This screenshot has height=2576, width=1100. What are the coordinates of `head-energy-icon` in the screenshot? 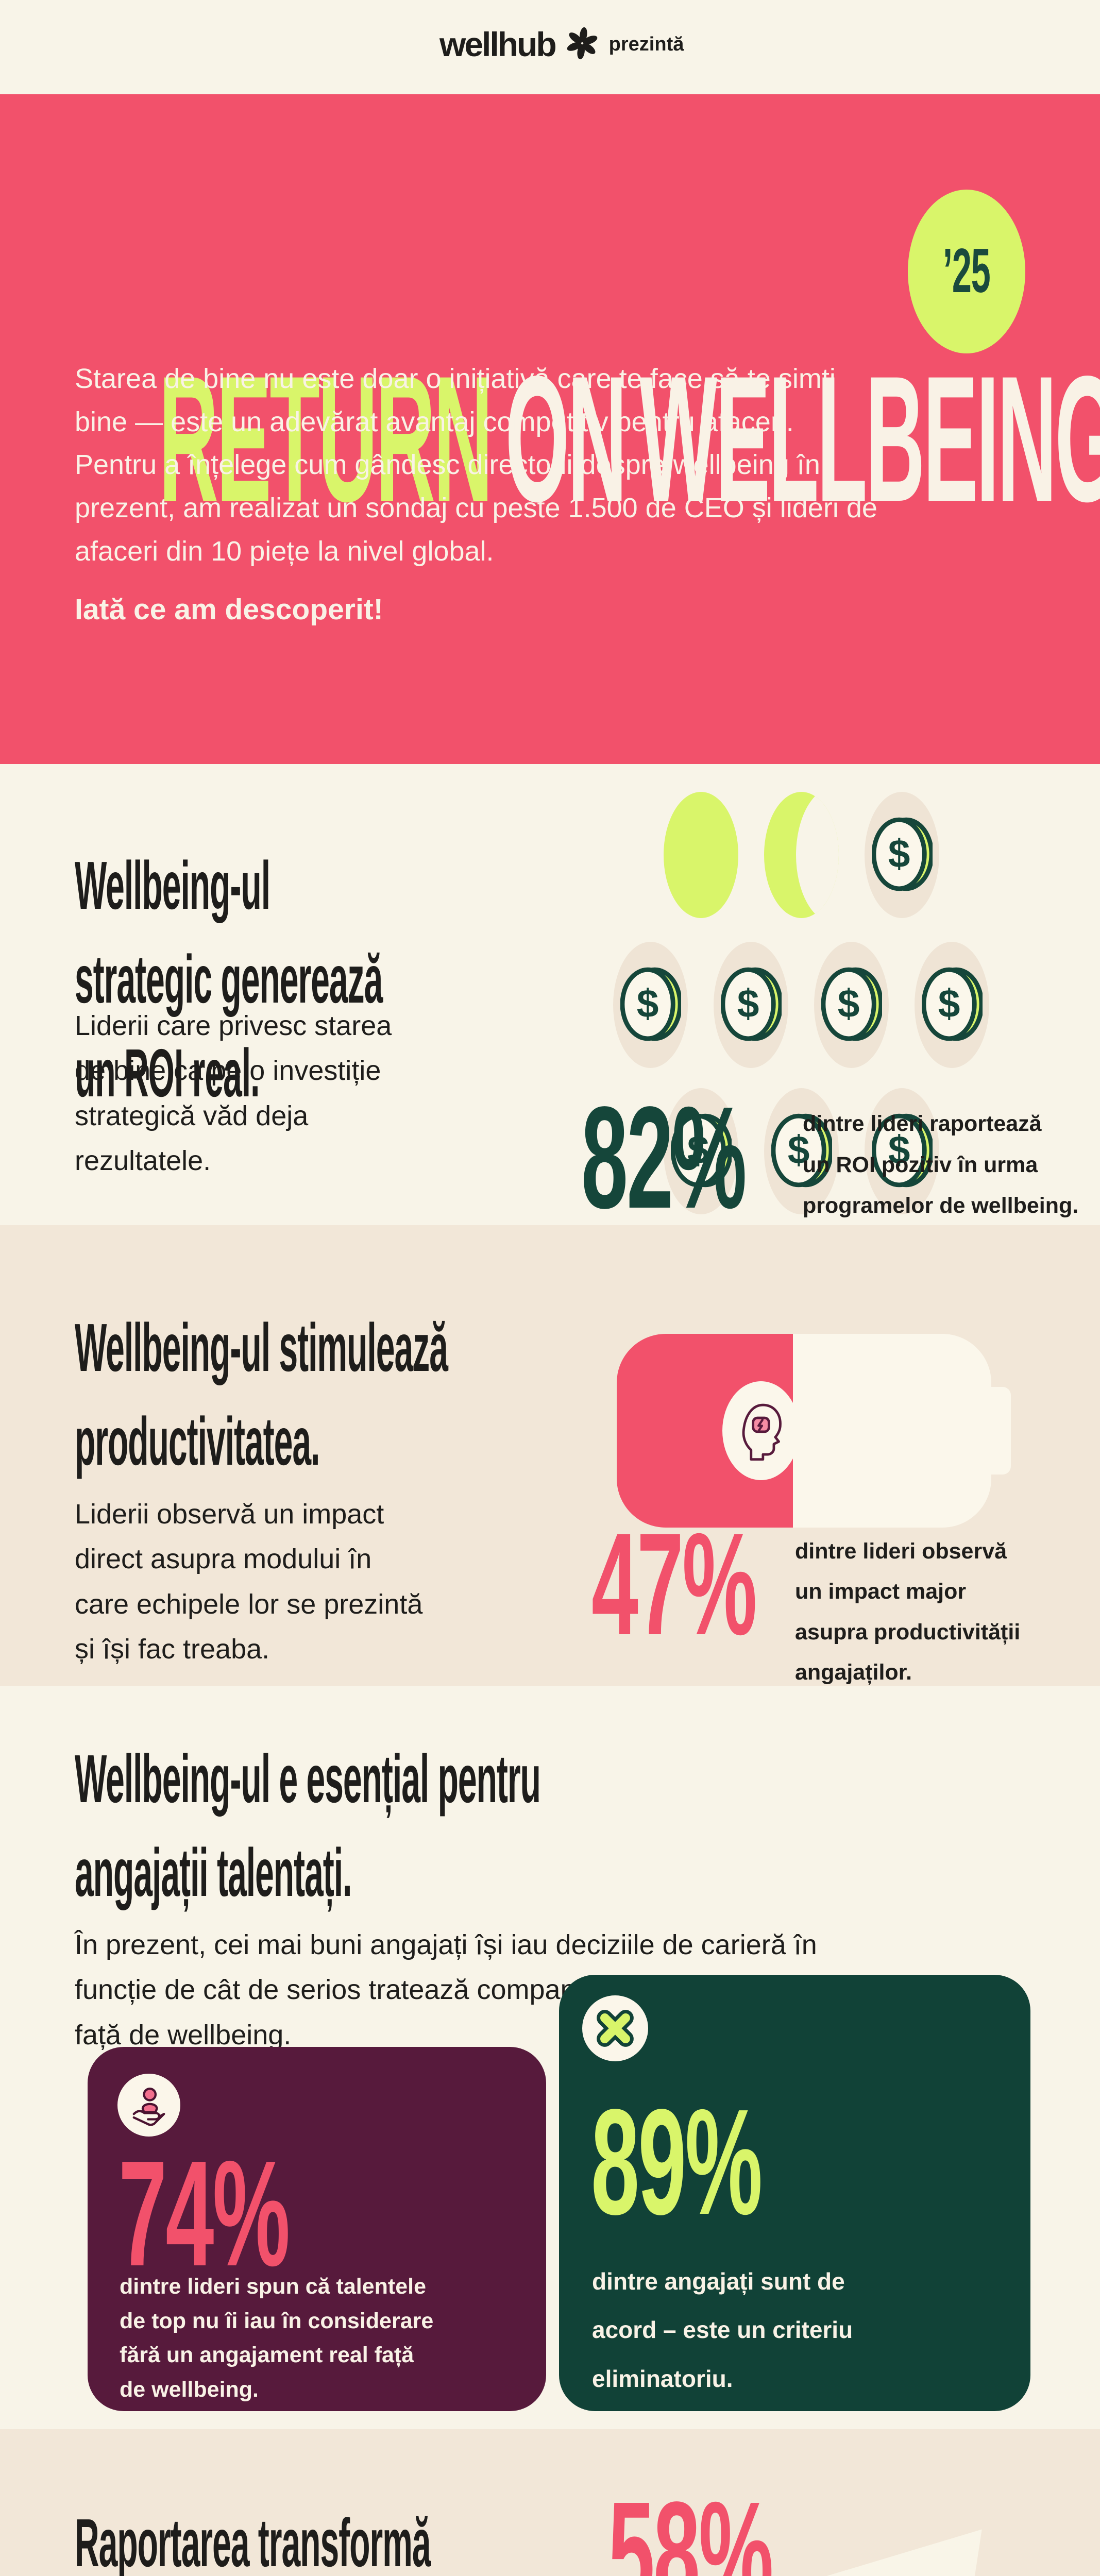 It's located at (761, 1430).